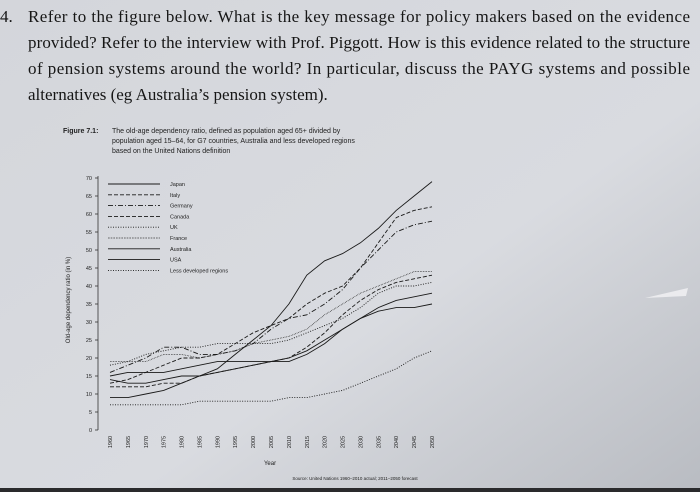  I want to click on legend-label: France, so click(178, 239).